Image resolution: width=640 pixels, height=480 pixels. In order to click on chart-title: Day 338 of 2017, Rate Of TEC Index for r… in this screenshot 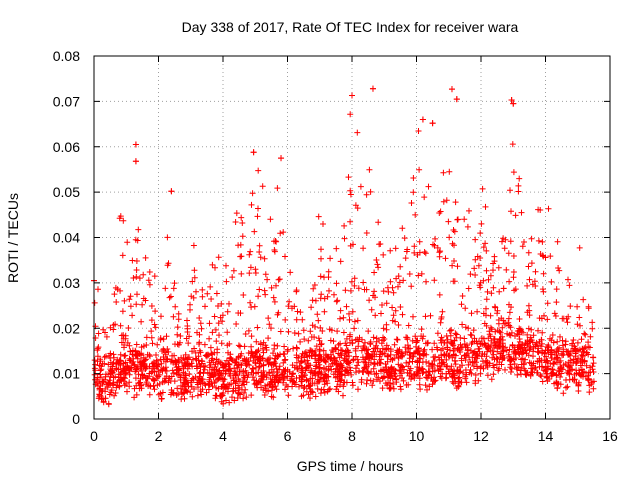, I will do `click(350, 27)`.